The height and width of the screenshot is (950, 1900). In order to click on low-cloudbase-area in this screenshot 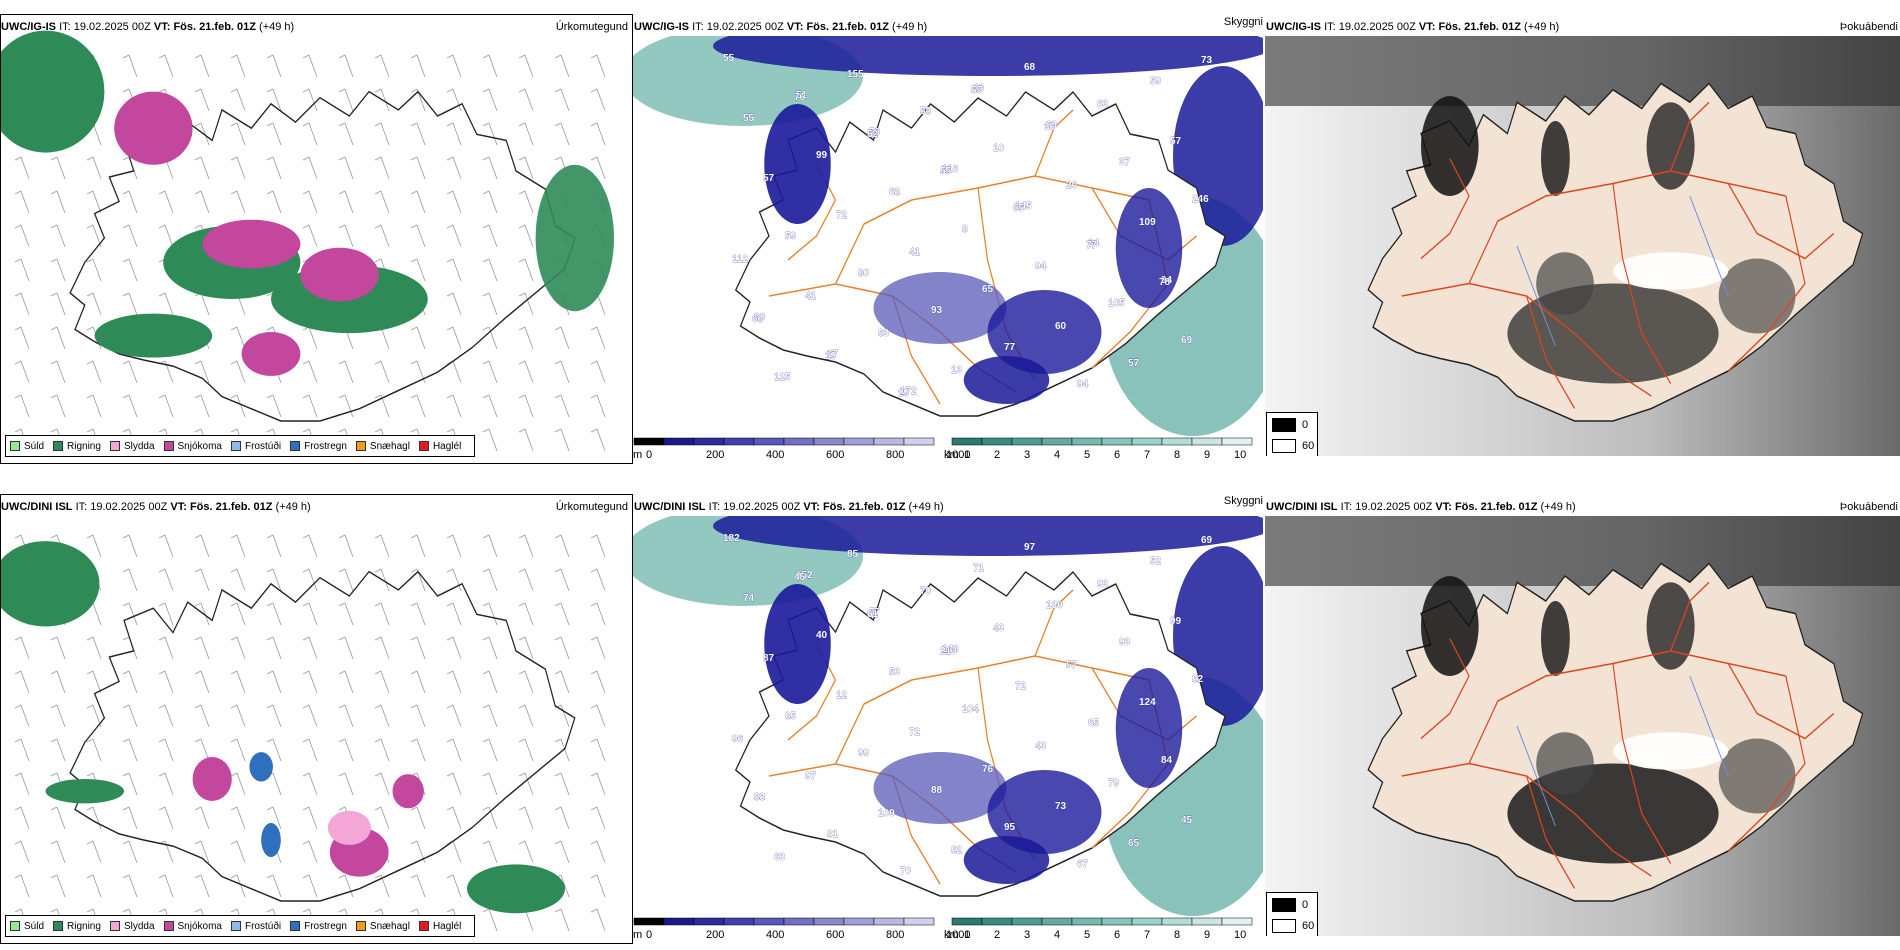, I will do `click(1006, 380)`.